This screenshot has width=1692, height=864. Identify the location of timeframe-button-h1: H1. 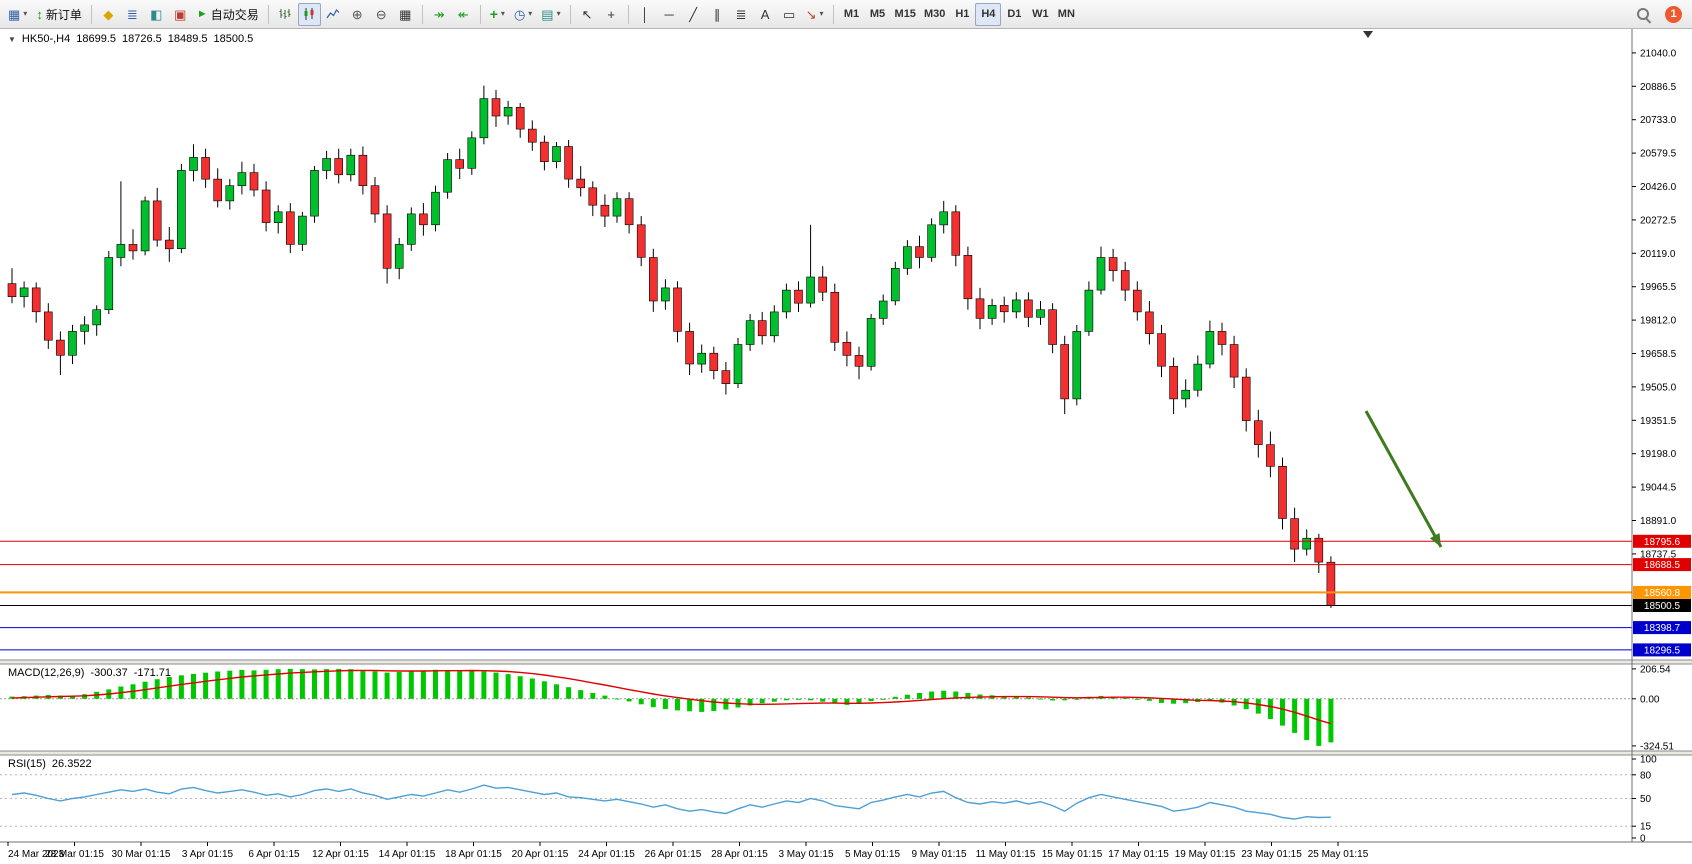
(962, 14).